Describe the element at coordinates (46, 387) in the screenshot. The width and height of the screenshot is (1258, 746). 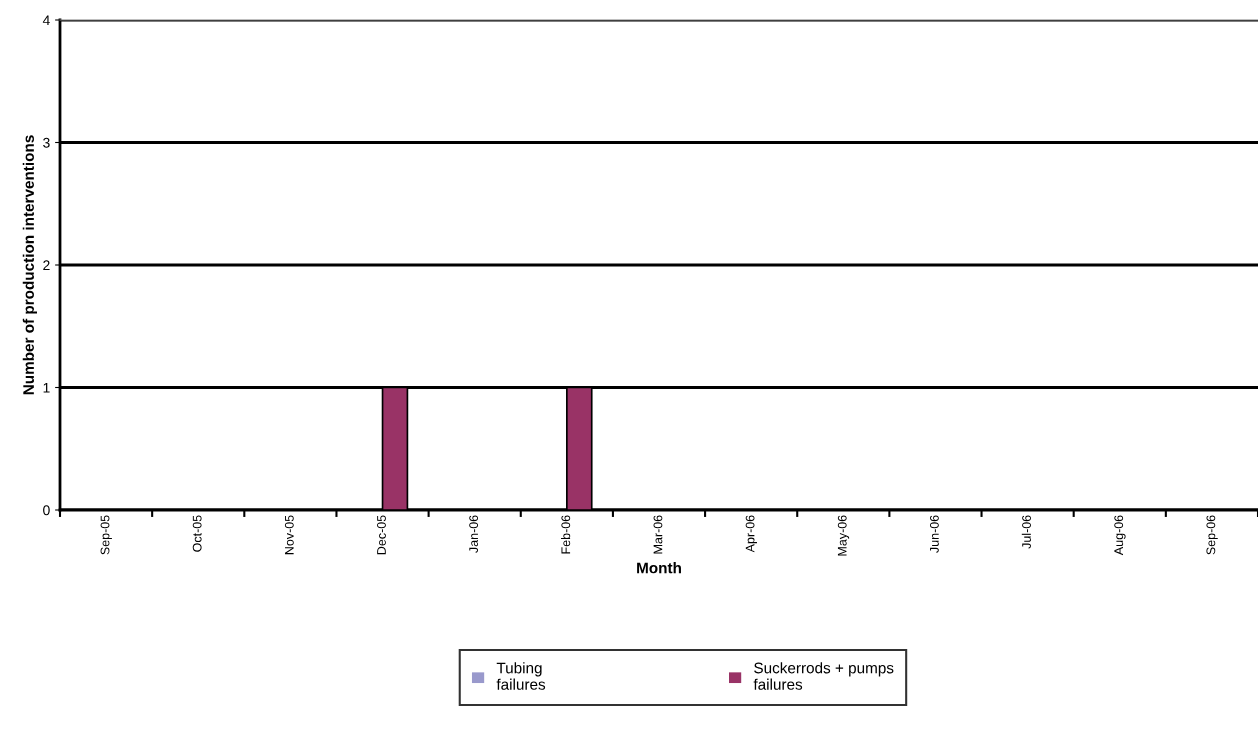
I see `y-tick-label: 1` at that location.